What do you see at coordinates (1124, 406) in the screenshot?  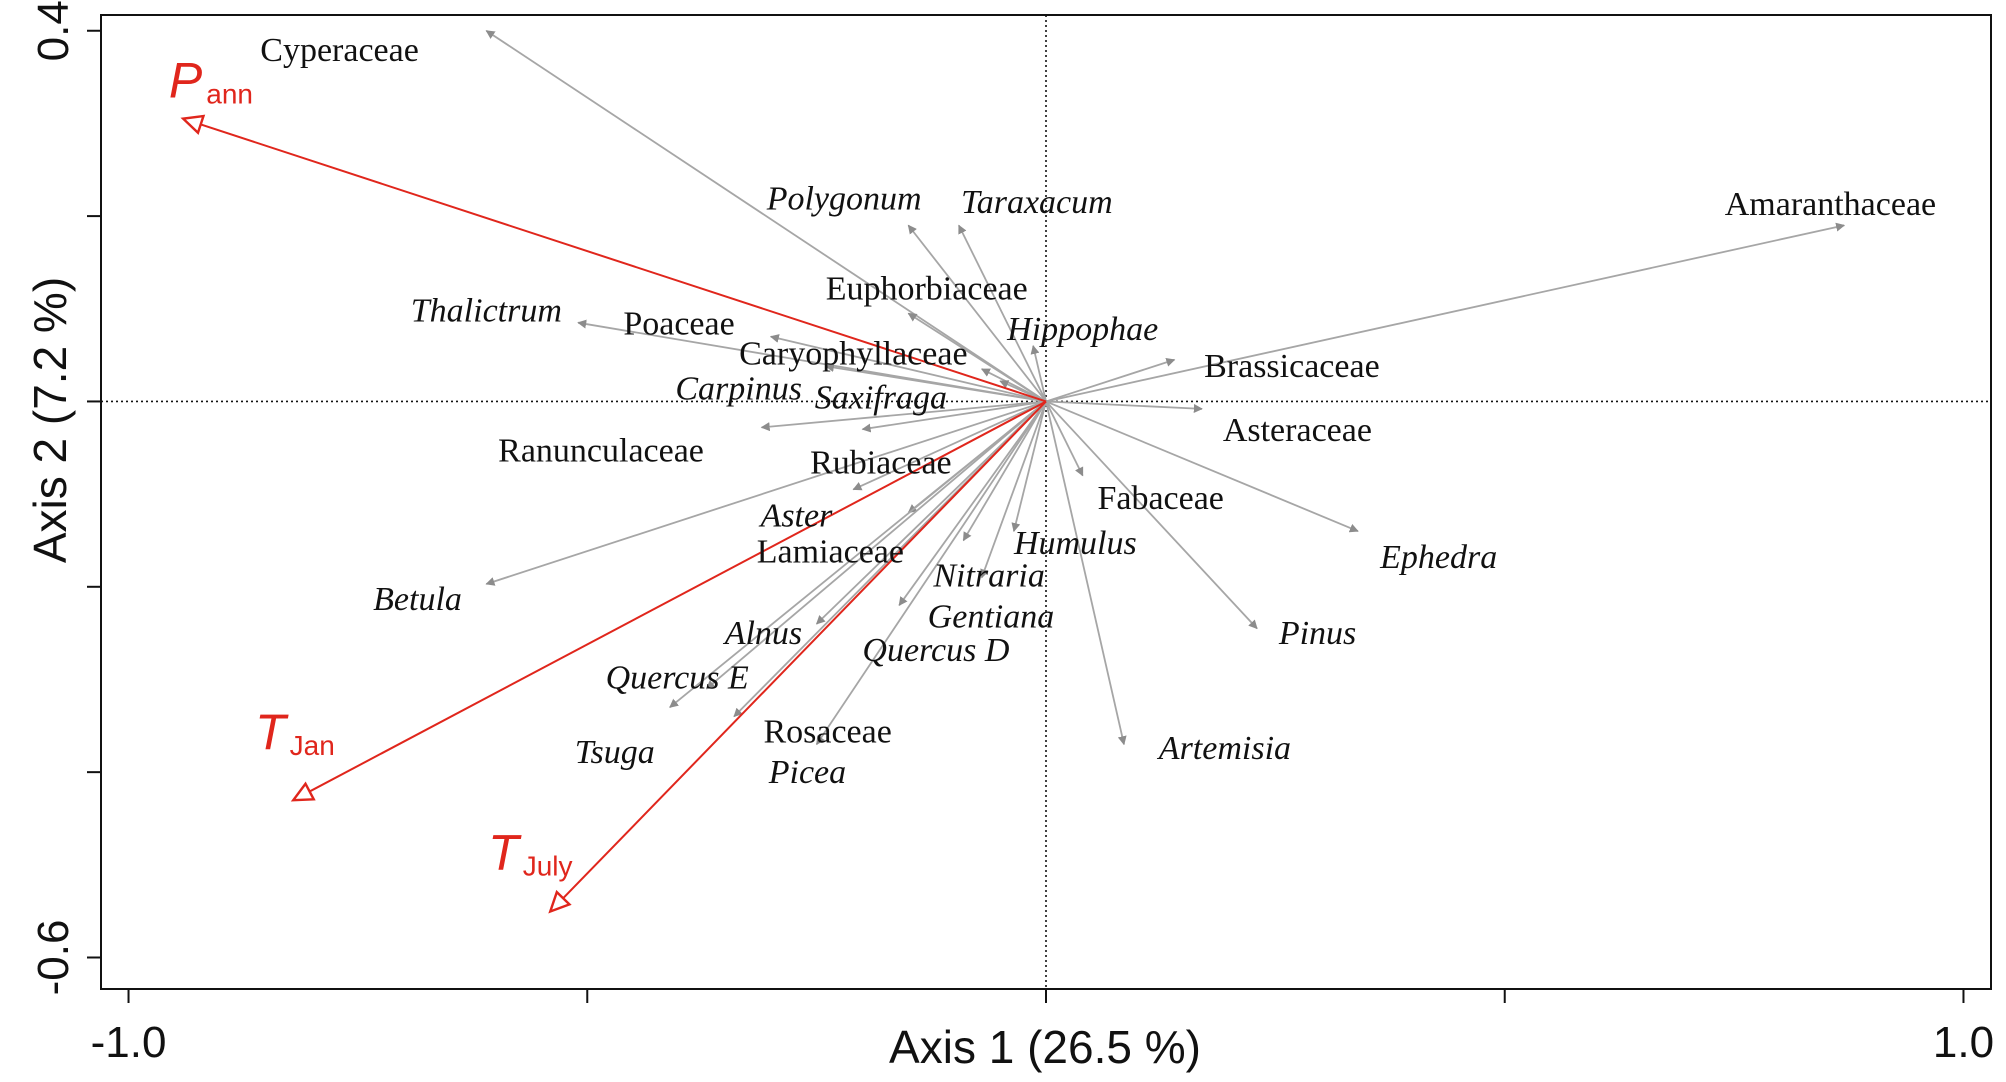 I see `taxon-arrow-asteraceae` at bounding box center [1124, 406].